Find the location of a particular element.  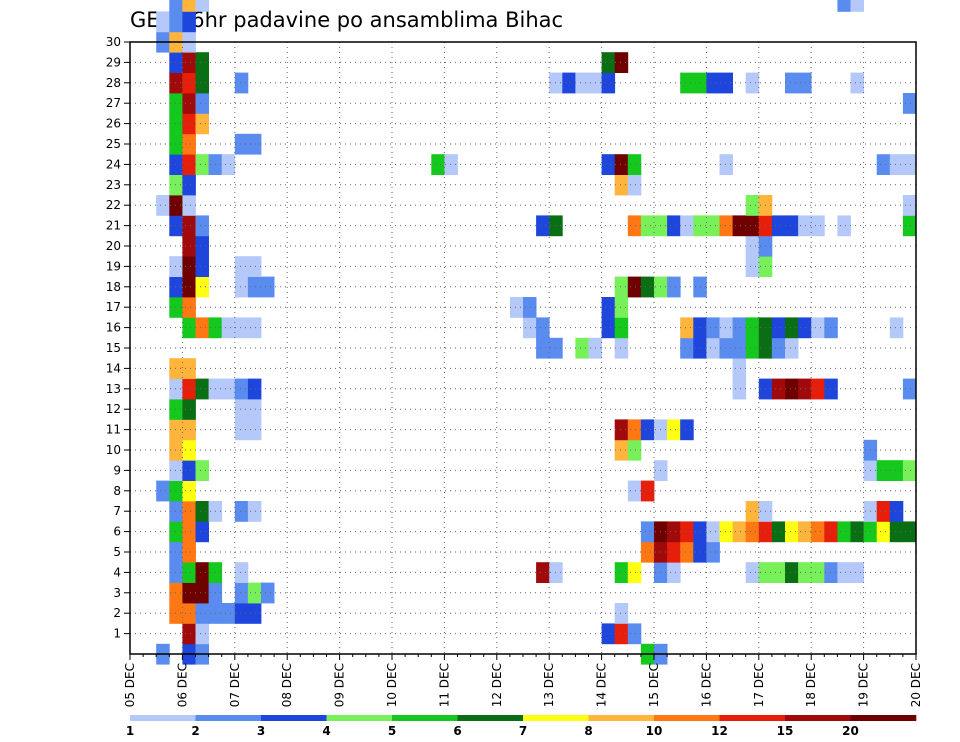

y-tick-label: 26 is located at coordinates (113, 124).